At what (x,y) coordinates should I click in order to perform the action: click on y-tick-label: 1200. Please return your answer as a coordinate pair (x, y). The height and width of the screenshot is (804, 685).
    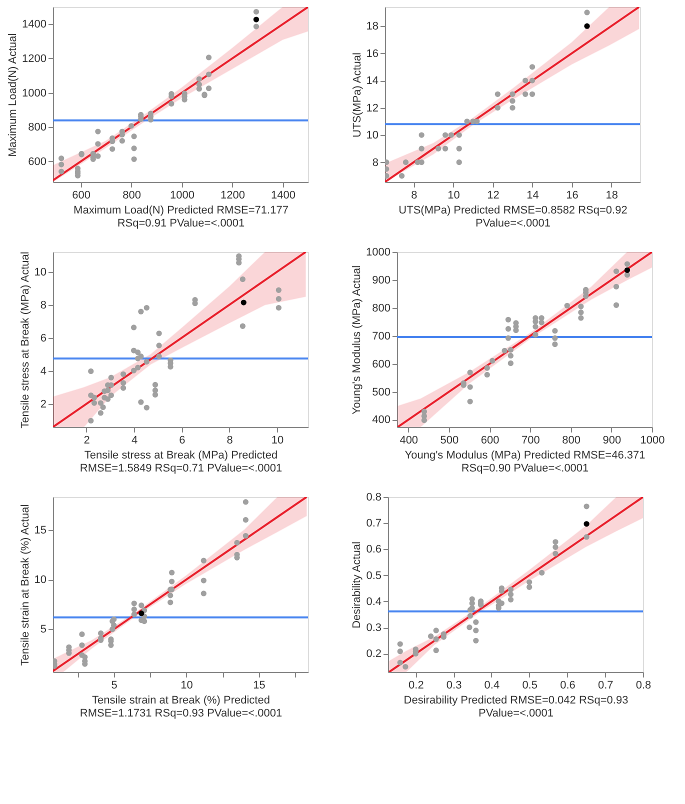
    Looking at the image, I should click on (34, 58).